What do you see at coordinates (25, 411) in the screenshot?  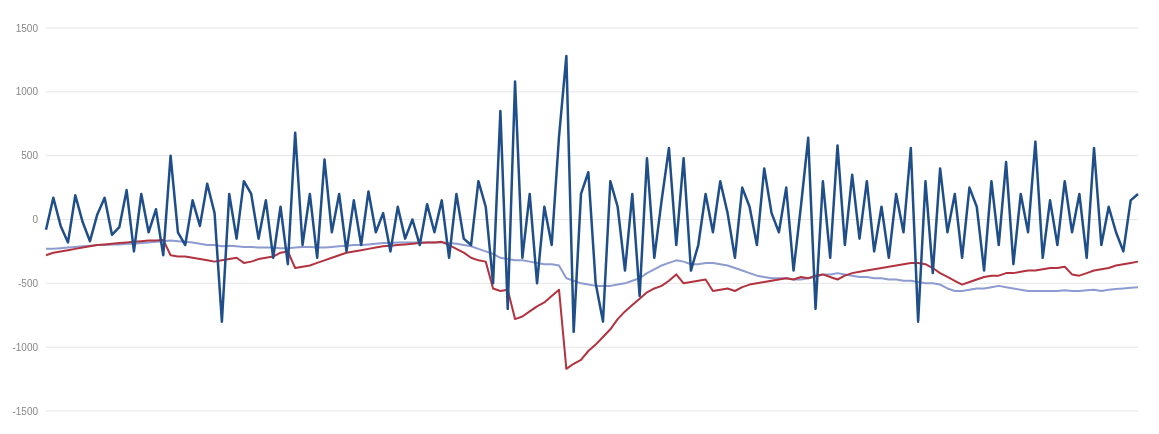 I see `y-tick-label: -1500` at bounding box center [25, 411].